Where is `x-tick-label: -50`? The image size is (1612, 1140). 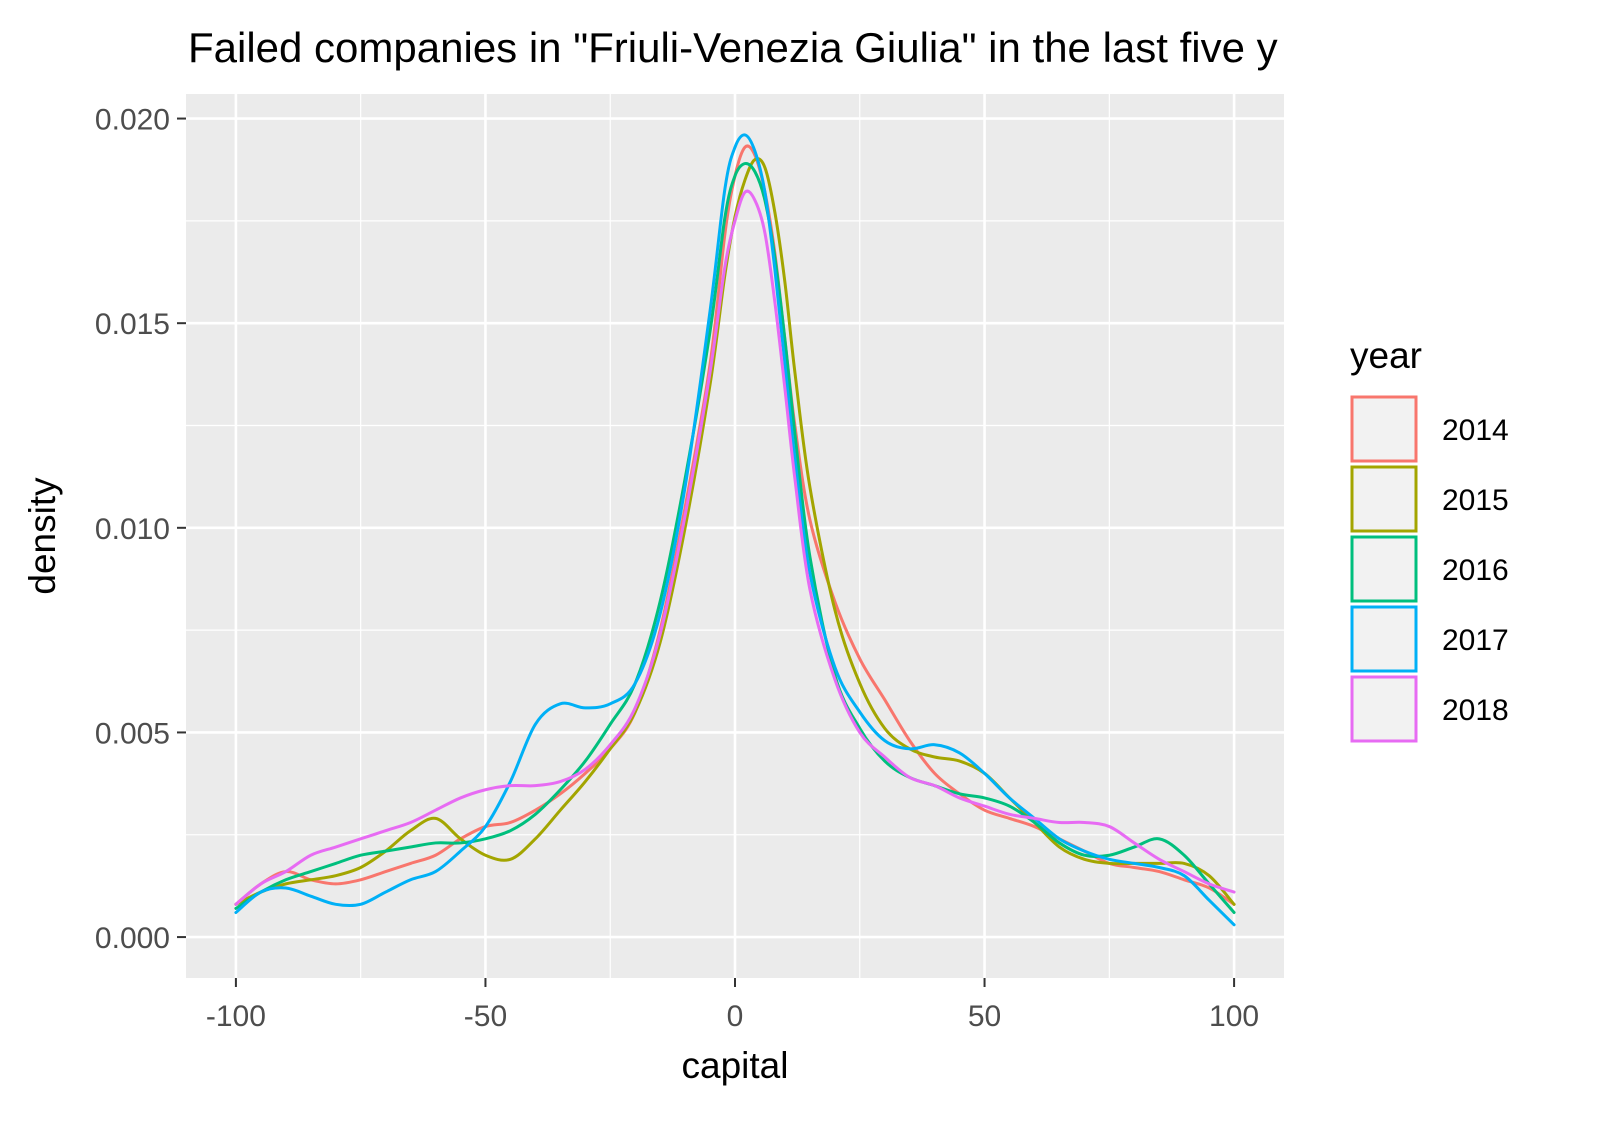
x-tick-label: -50 is located at coordinates (485, 1016).